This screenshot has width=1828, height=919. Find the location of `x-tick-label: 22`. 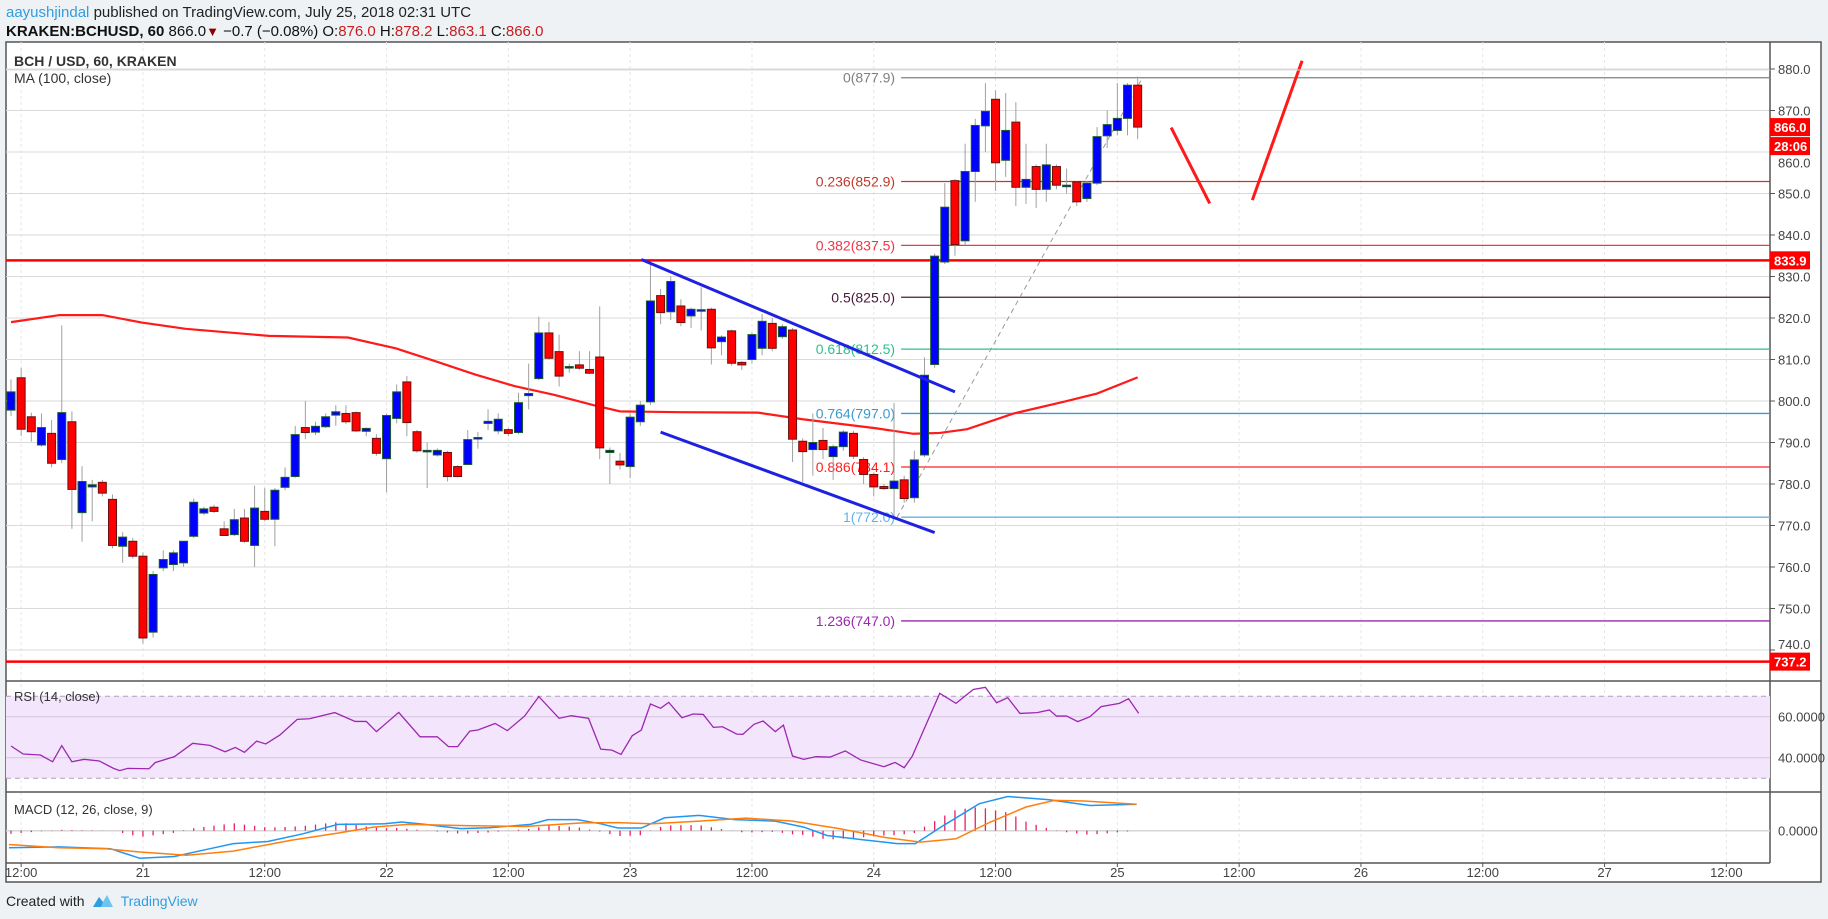

x-tick-label: 22 is located at coordinates (386, 872).